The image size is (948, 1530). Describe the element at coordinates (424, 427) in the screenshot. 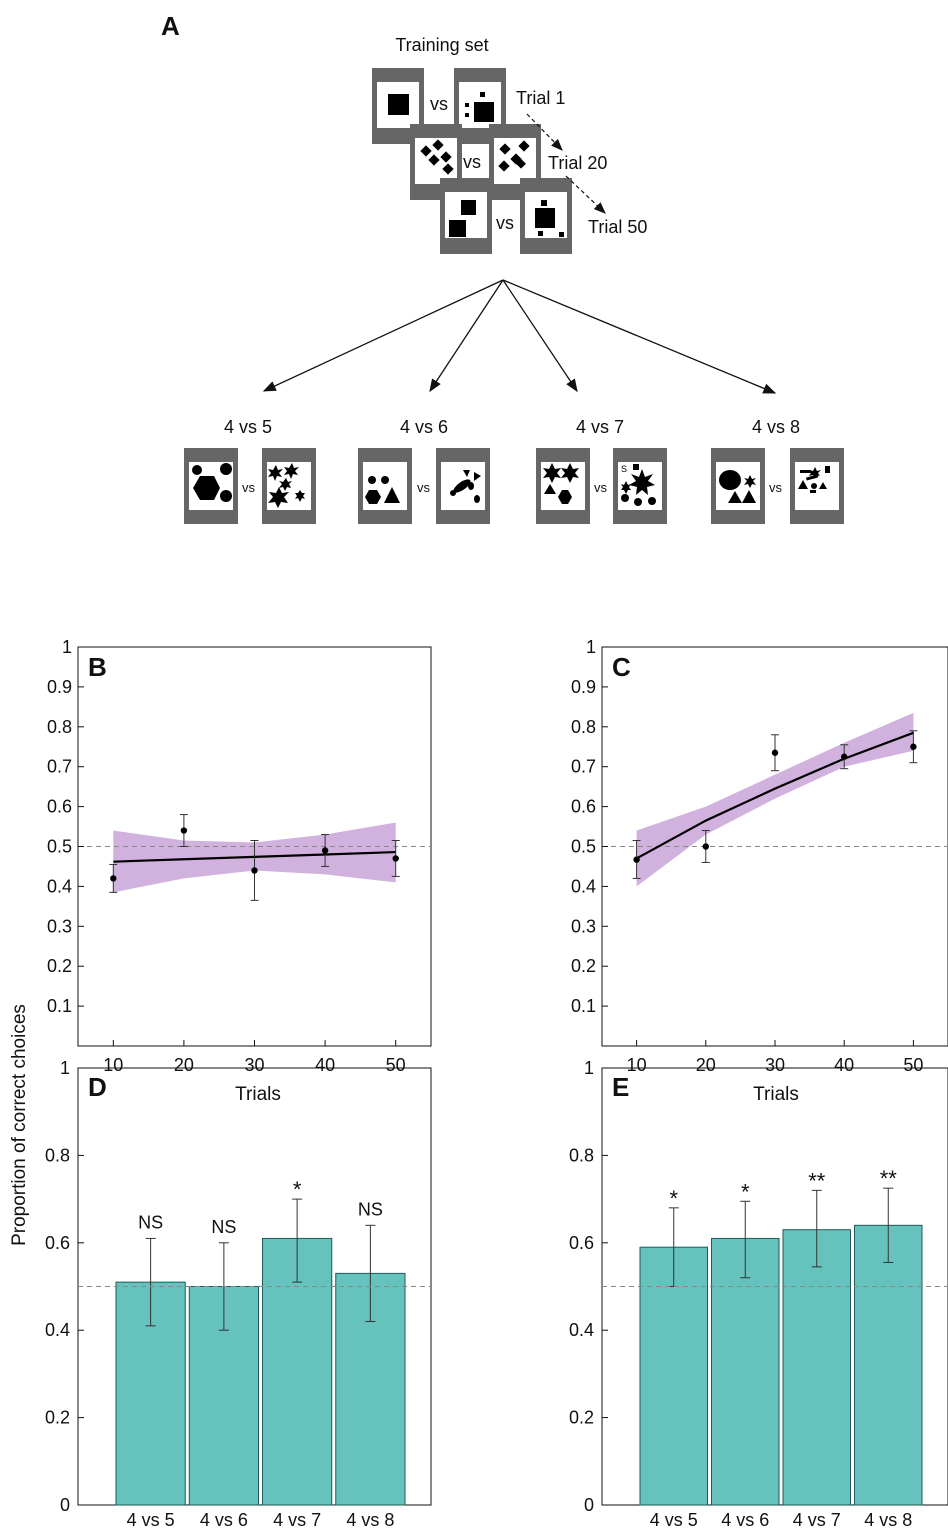

I see `test-label-4-vs-6: 4 vs 6` at that location.